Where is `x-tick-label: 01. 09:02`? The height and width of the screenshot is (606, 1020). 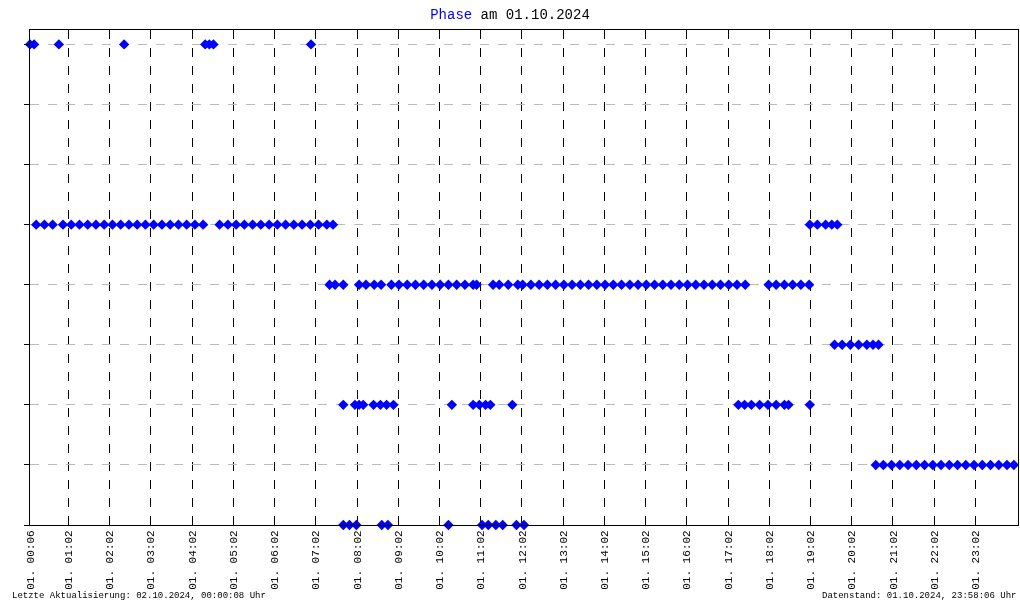 x-tick-label: 01. 09:02 is located at coordinates (398, 560).